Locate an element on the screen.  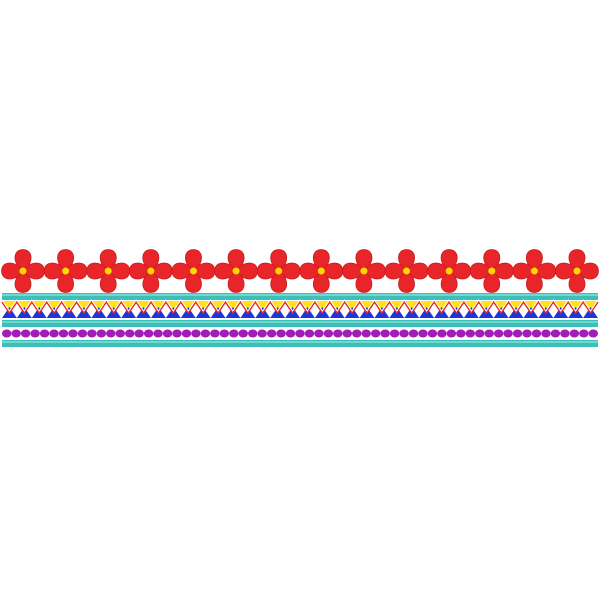
zigzag-red-outline is located at coordinates (300, 307).